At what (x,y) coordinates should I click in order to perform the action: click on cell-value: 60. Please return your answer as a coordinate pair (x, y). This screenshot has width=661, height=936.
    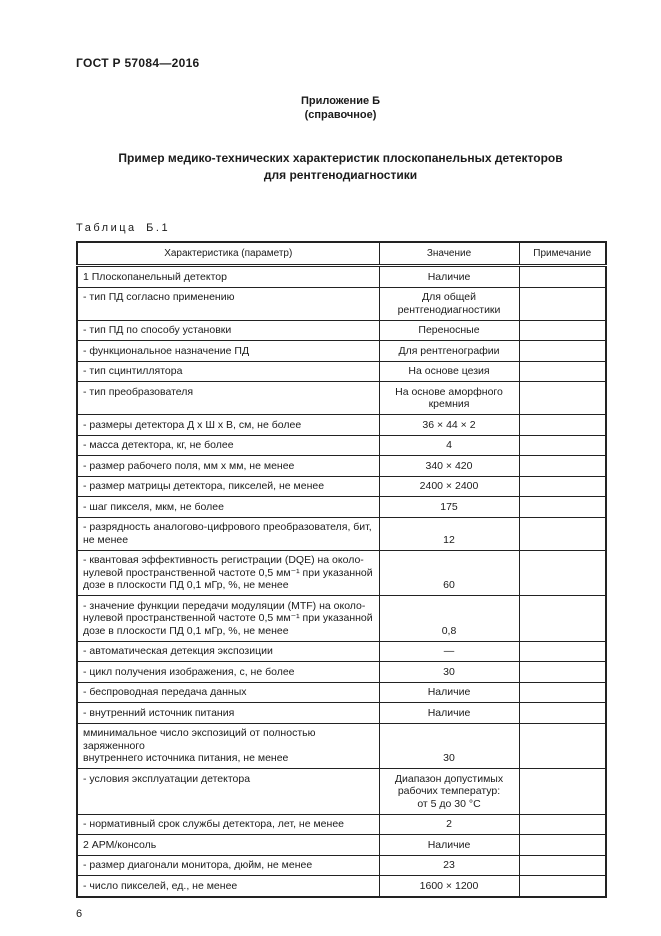
    Looking at the image, I should click on (449, 572).